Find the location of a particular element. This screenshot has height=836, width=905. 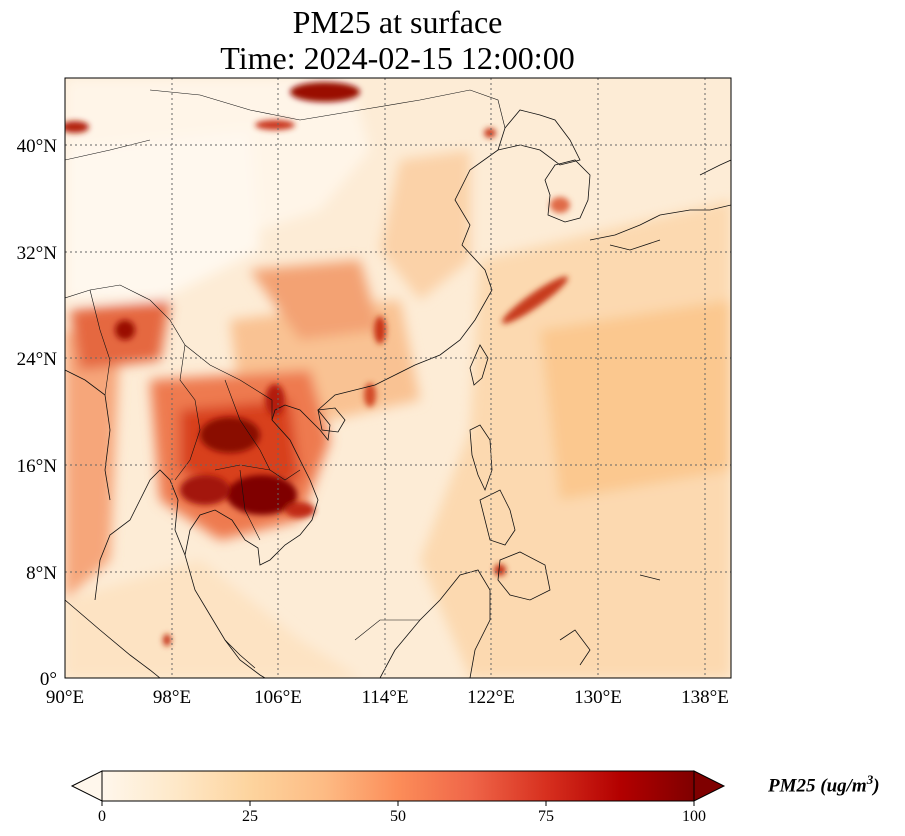

map-title: PM25 at surface is located at coordinates (397, 22).